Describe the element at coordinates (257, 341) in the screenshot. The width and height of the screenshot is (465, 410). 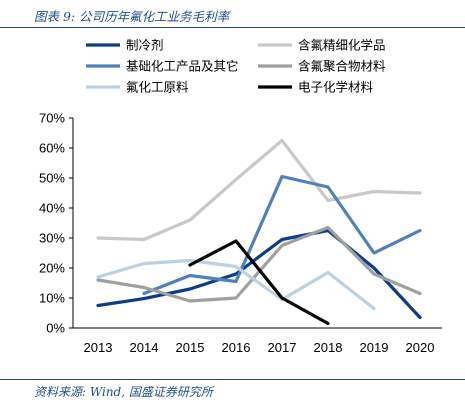
I see `x-axis: 2013 2014 2015 2016 2017 2018 2019 2020` at that location.